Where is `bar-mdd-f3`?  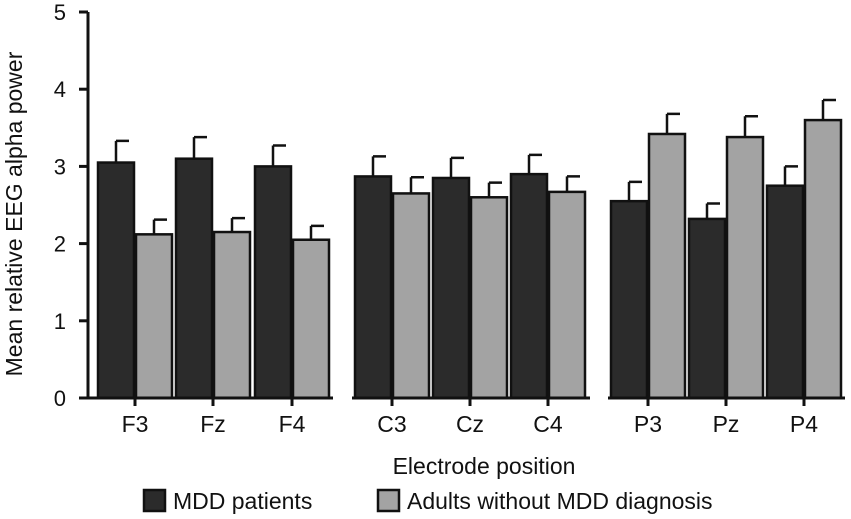 bar-mdd-f3 is located at coordinates (116, 280).